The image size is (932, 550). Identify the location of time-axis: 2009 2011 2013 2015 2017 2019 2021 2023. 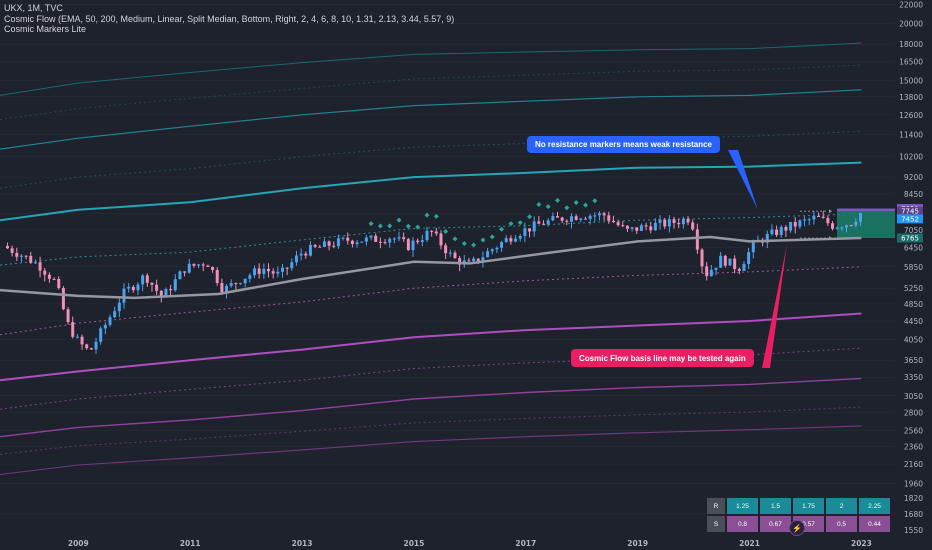
(470, 543).